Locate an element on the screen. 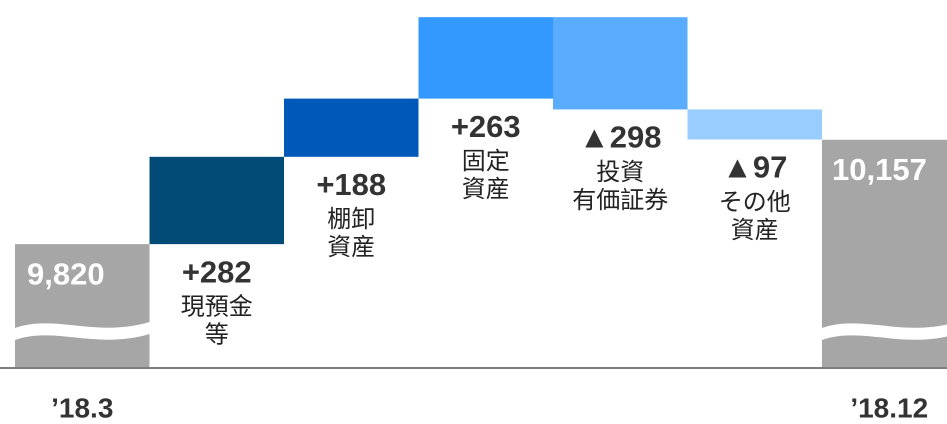 This screenshot has height=424, width=947. category-label: 棚卸 is located at coordinates (351, 219).